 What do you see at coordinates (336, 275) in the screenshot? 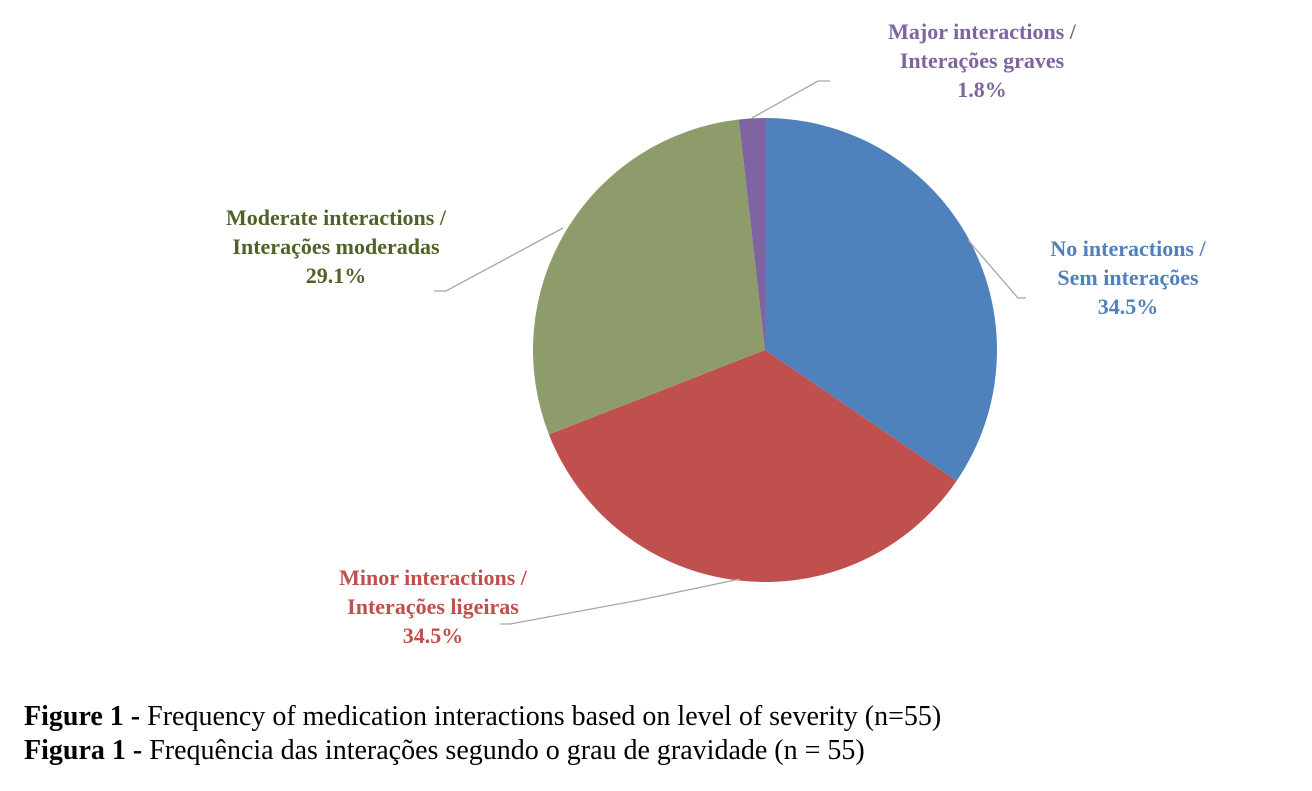
I see `slice-label-value: 29.1%` at bounding box center [336, 275].